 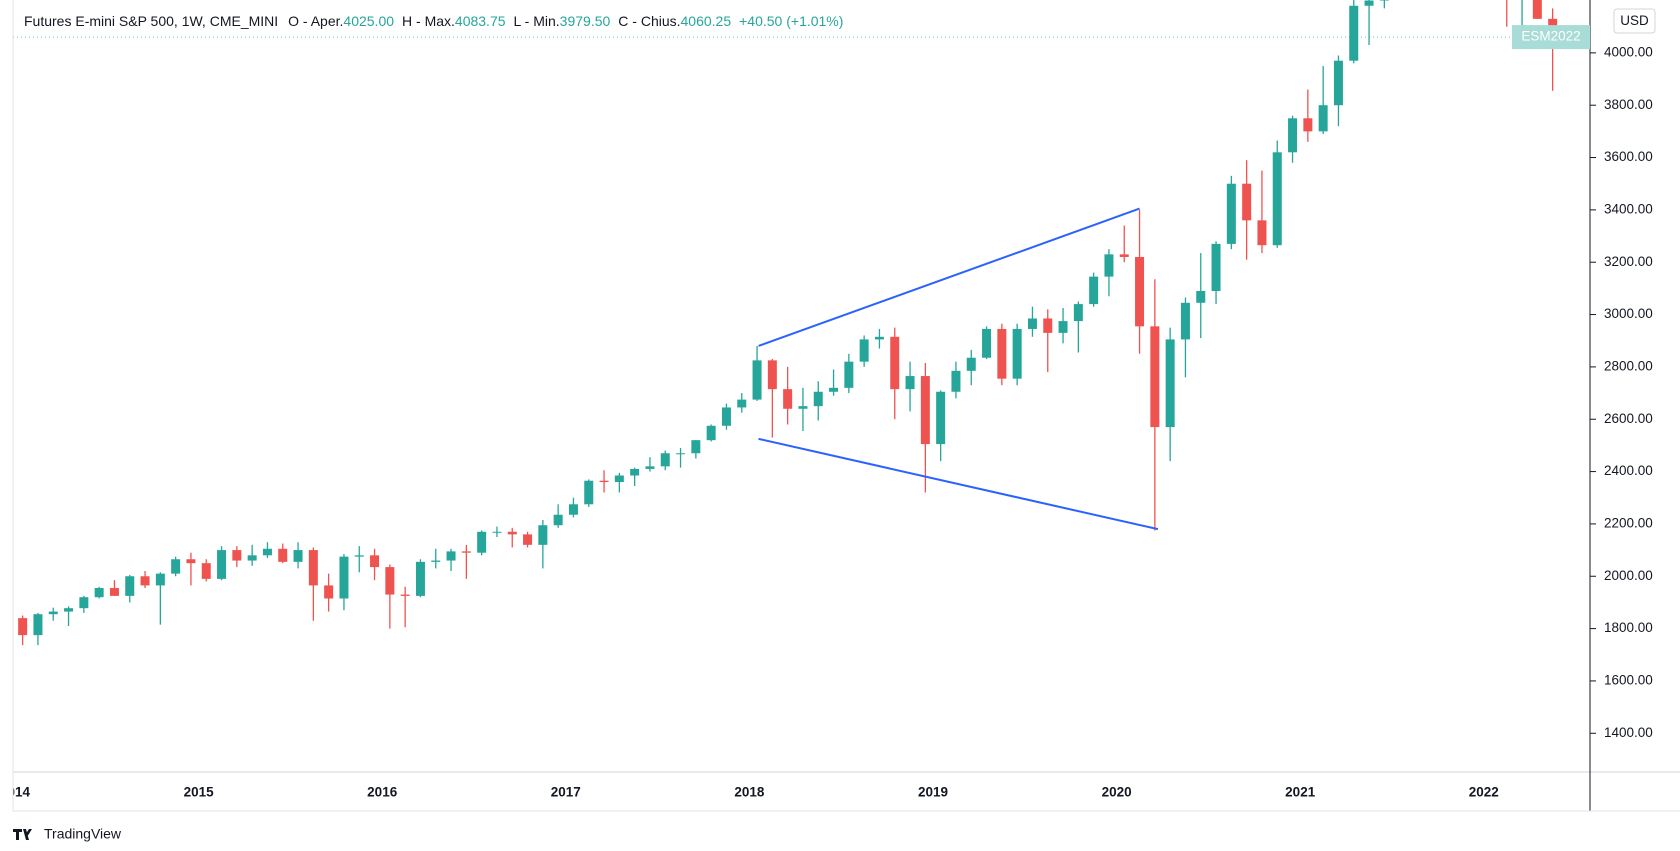 I want to click on y-tick-label: 3000.00, so click(x=1628, y=313).